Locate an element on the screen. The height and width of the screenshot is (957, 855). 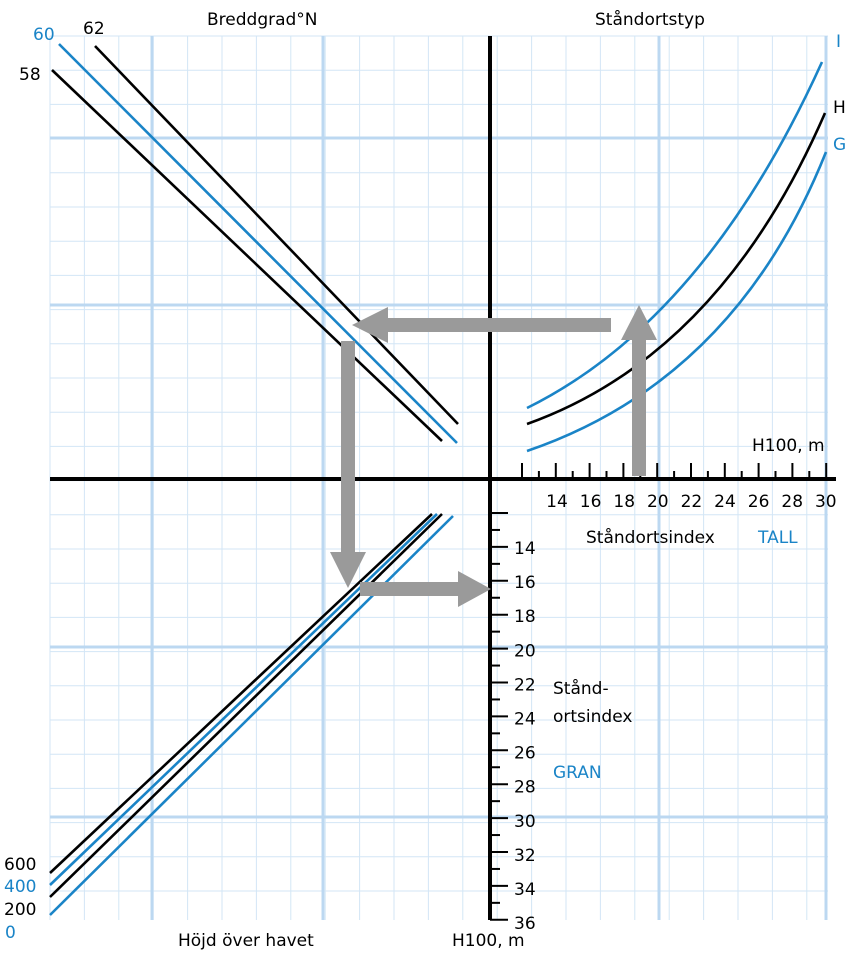
spruce-axis-tick-marks is located at coordinates (499, 716).